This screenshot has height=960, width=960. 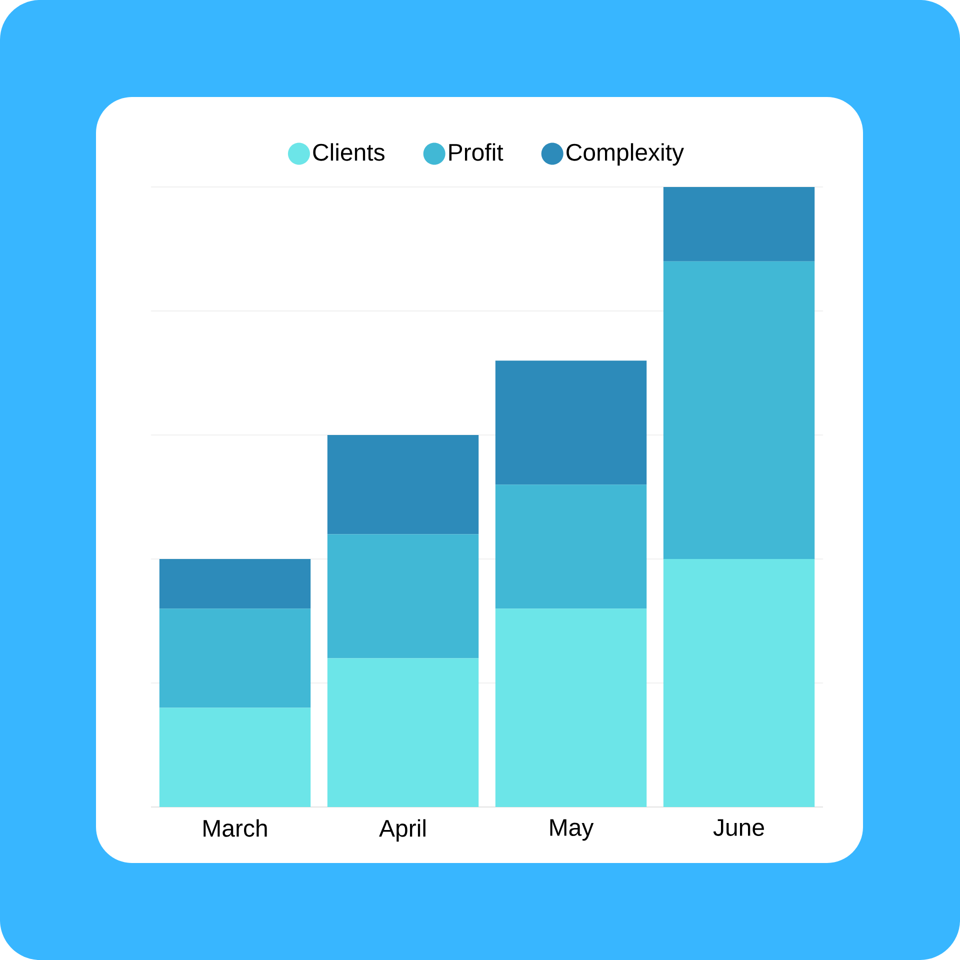 I want to click on x-tick-label: June, so click(x=738, y=827).